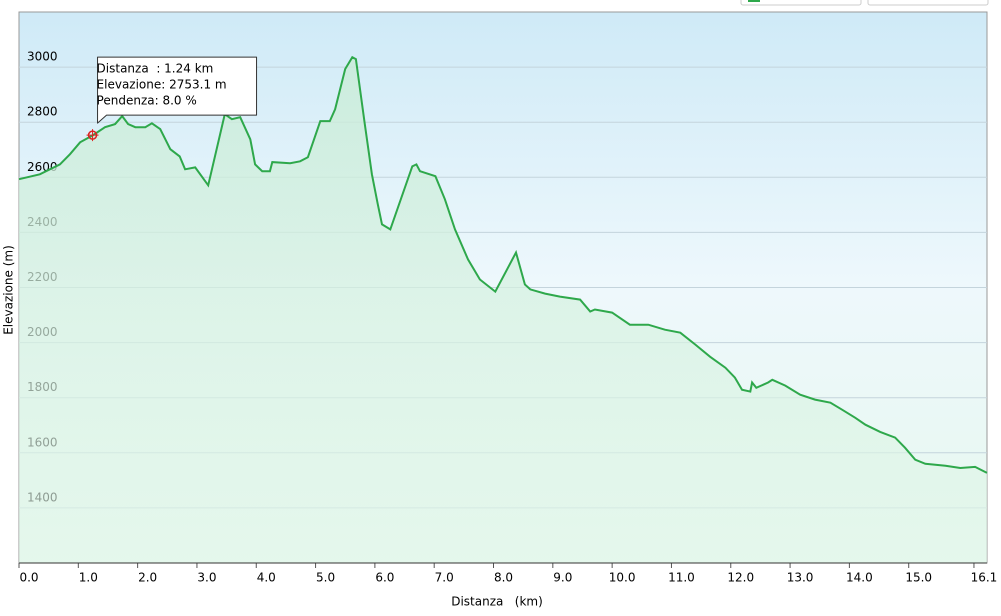 Image resolution: width=1001 pixels, height=616 pixels. I want to click on tooltip-line: Pendenza: 8.0 %, so click(147, 101).